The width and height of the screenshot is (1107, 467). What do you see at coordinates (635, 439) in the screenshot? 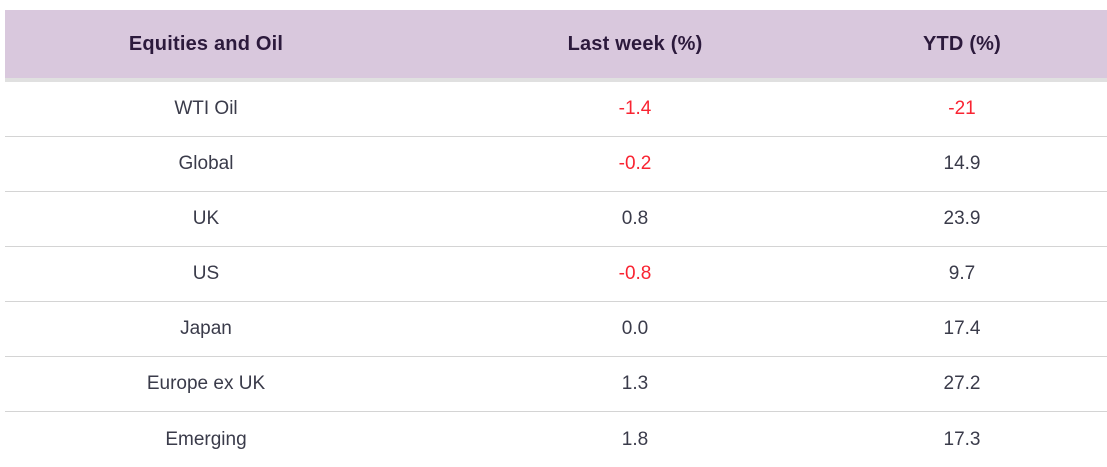
I see `last-week-value: 1.8` at bounding box center [635, 439].